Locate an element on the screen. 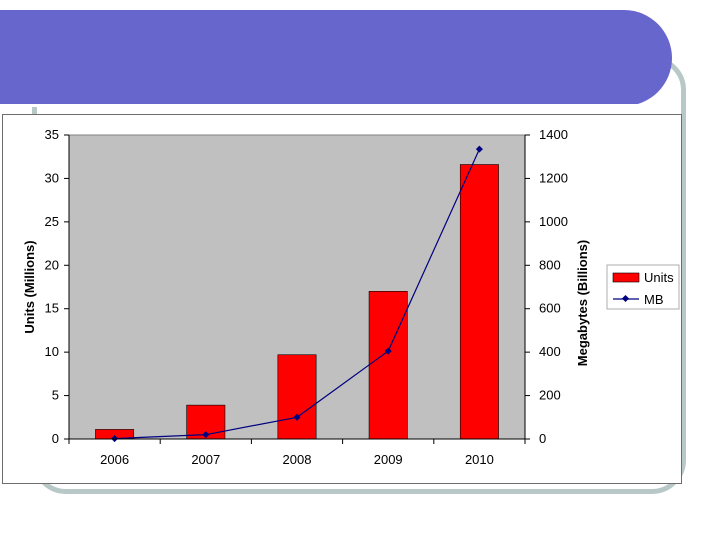 The height and width of the screenshot is (540, 720). right-tick-label: 0 is located at coordinates (542, 438).